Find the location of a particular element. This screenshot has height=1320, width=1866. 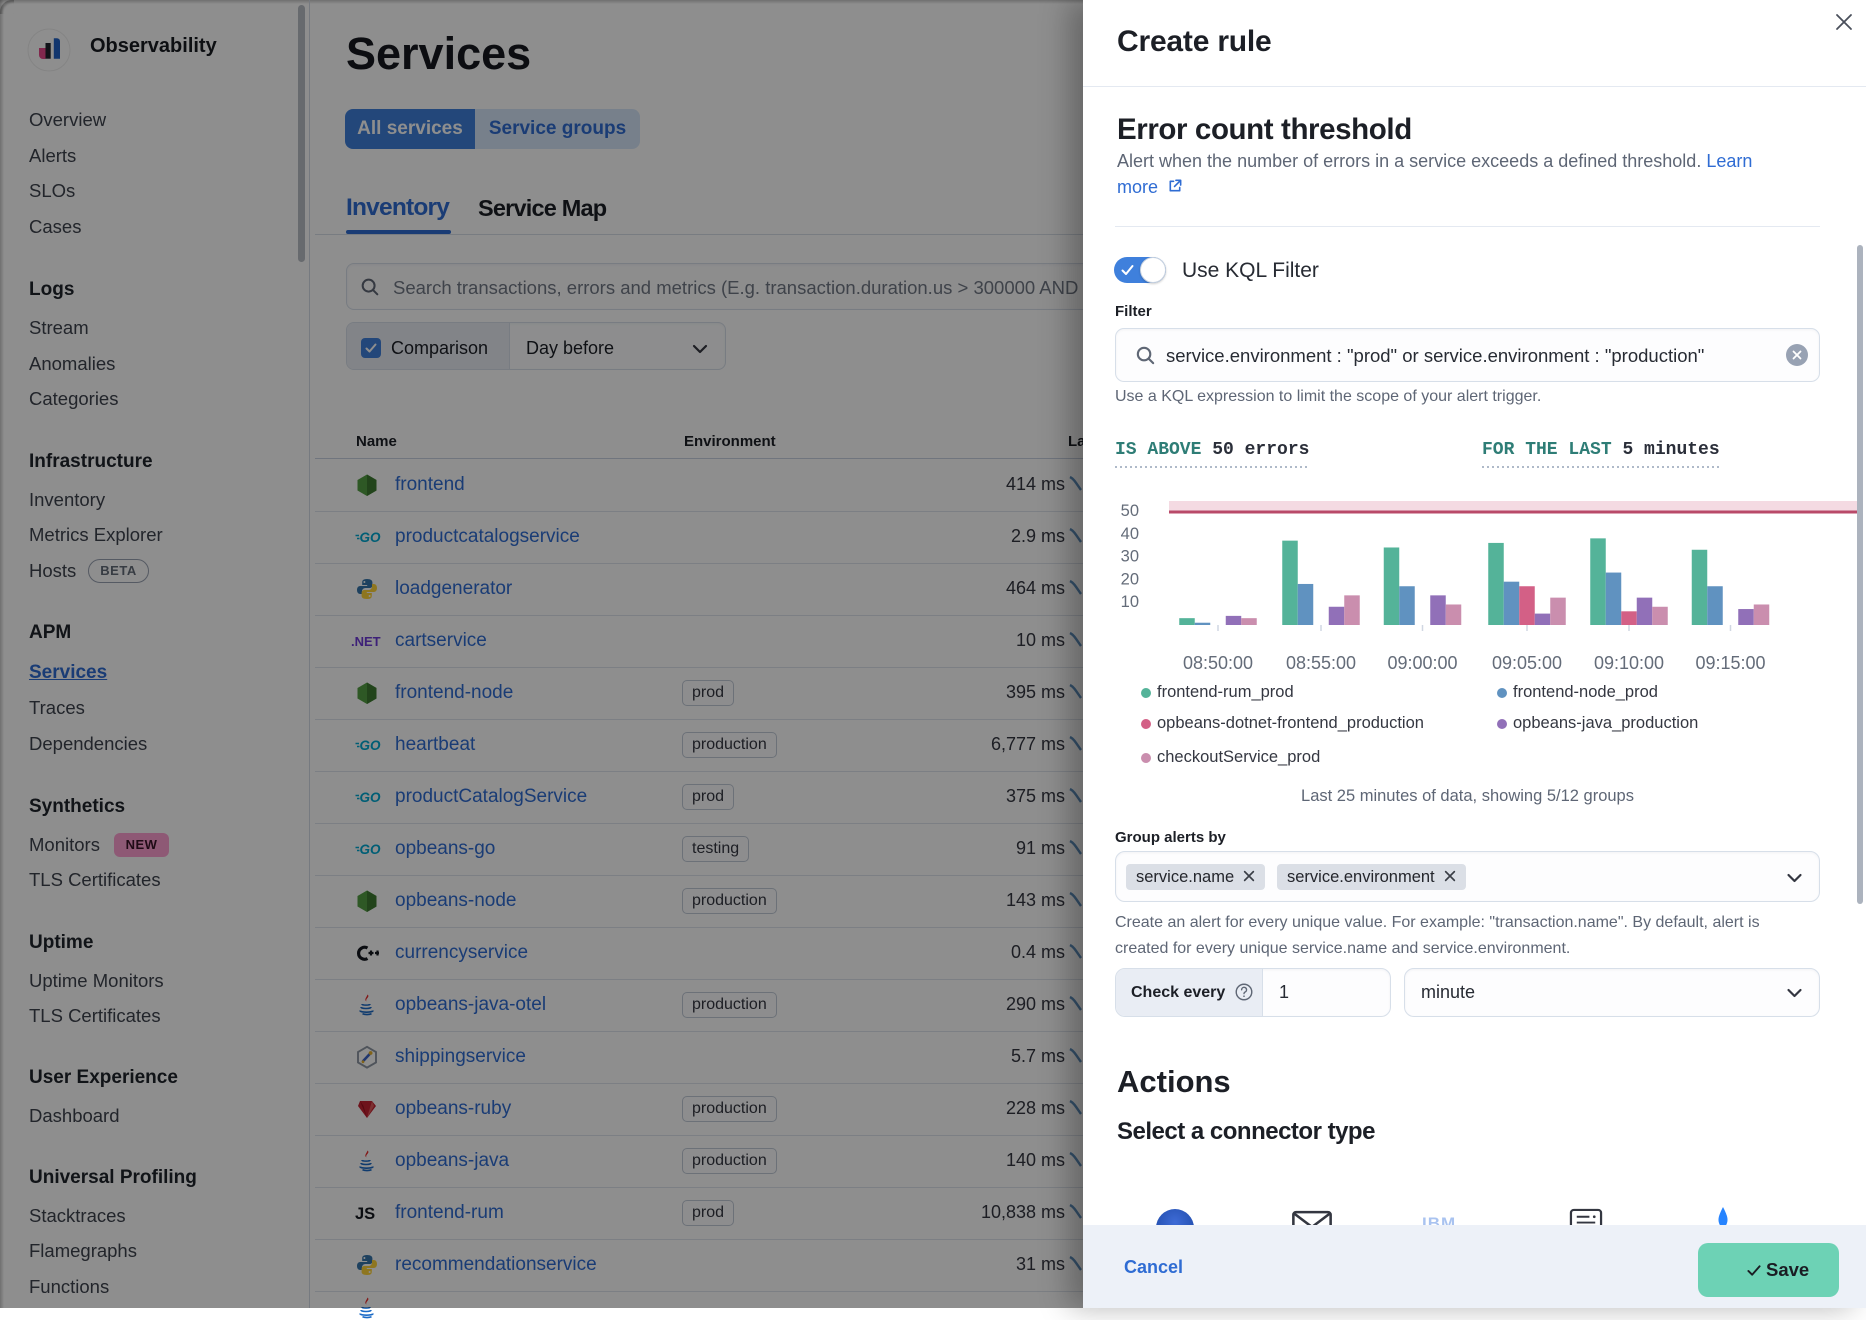

svg-text: 09:05:00 is located at coordinates (1527, 661).